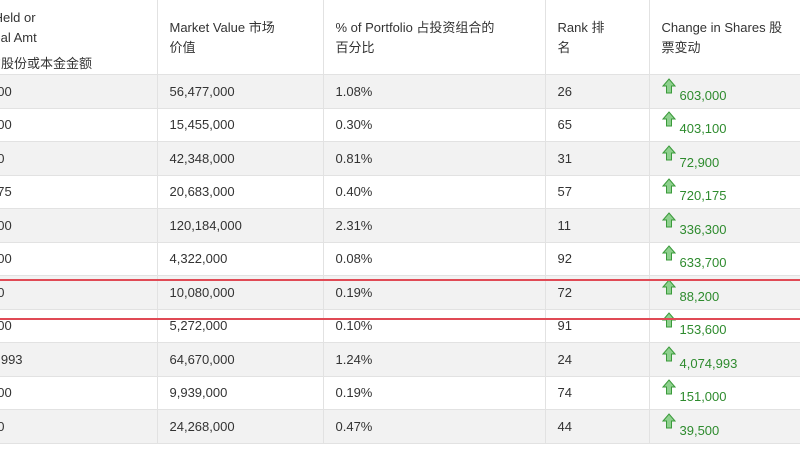 The height and width of the screenshot is (450, 800). I want to click on change-value: 151,000, so click(703, 397).